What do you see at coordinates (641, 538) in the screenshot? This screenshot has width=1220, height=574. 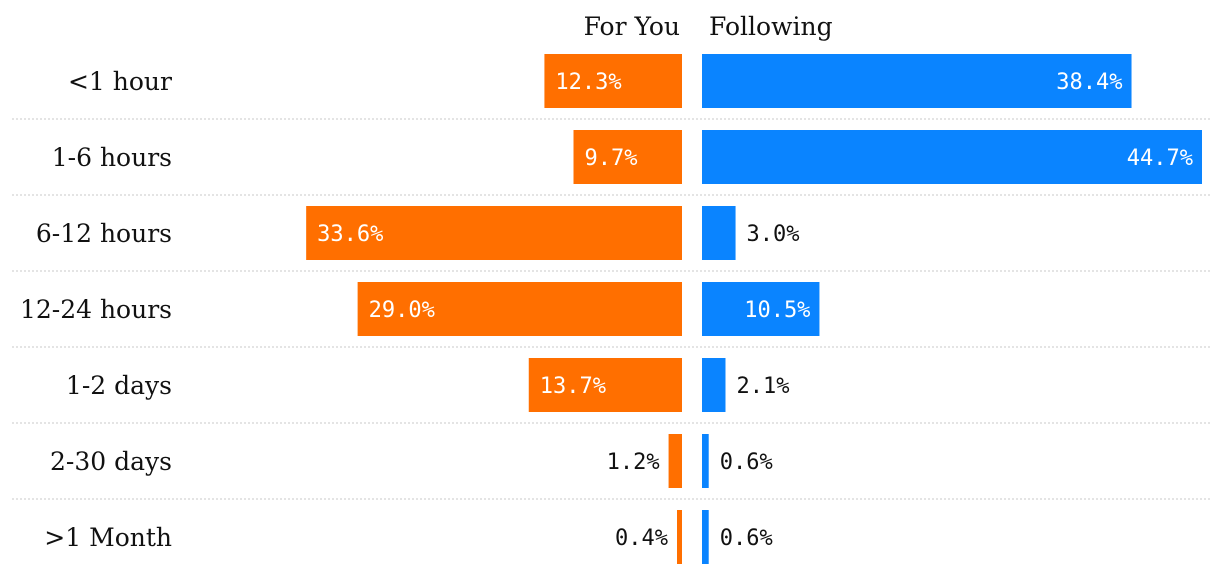 I see `value-label-for-you: 0.4%` at bounding box center [641, 538].